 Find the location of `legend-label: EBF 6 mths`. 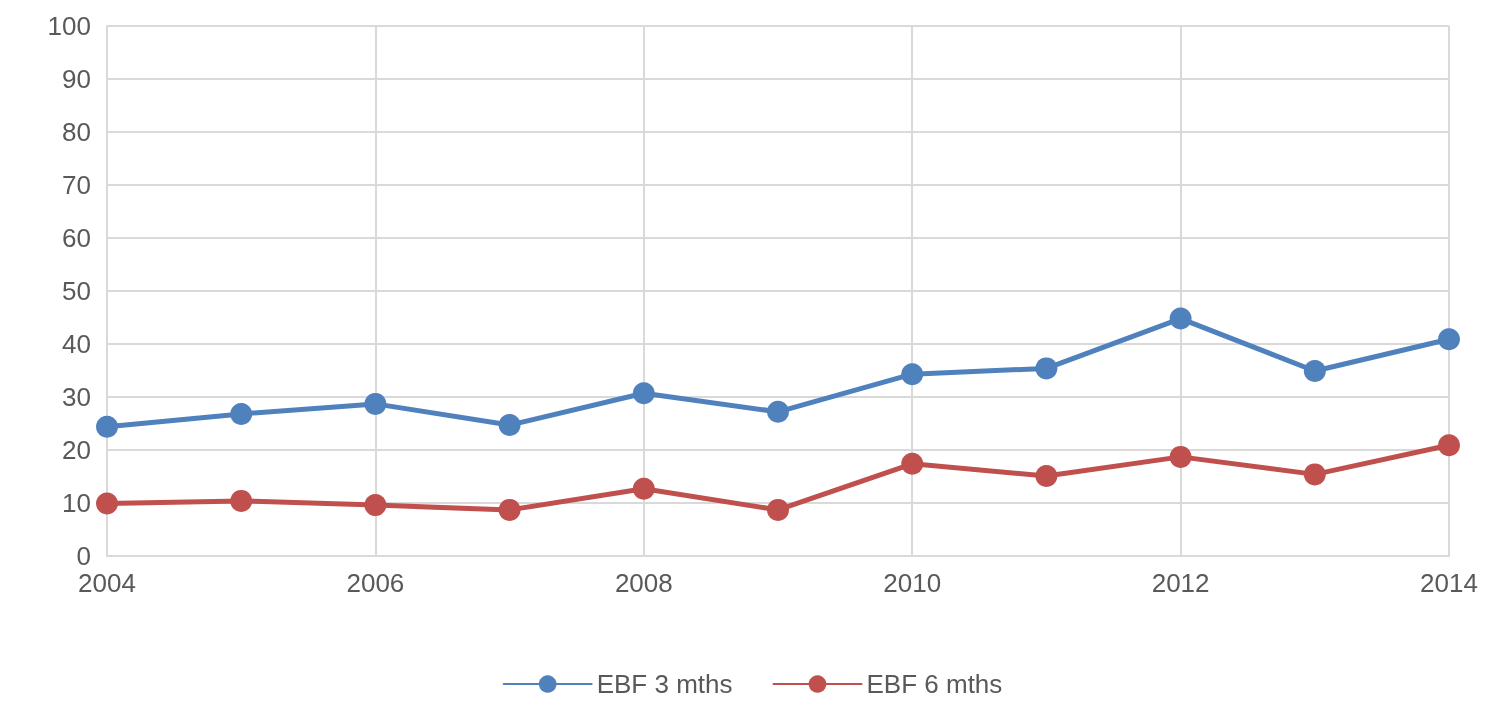

legend-label: EBF 6 mths is located at coordinates (934, 684).